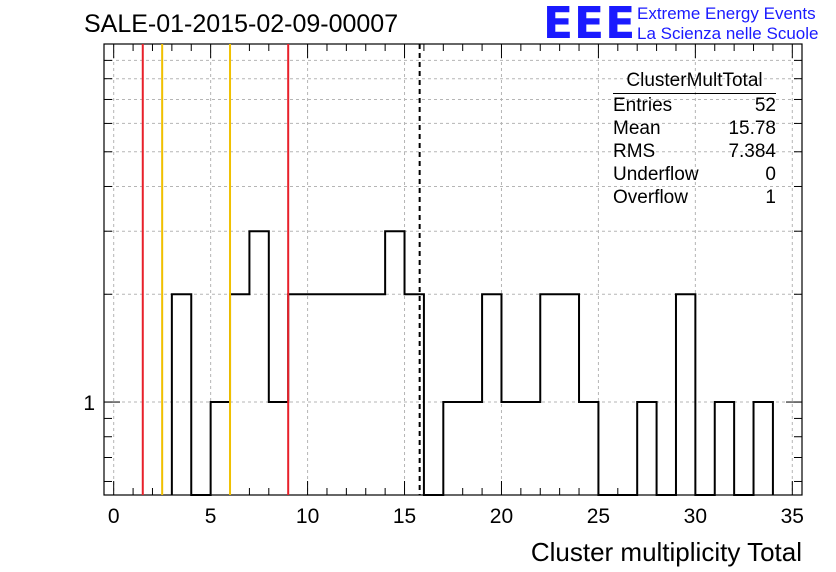  Describe the element at coordinates (694, 151) in the screenshot. I see `stats-row-rms: RMS 7.384` at that location.